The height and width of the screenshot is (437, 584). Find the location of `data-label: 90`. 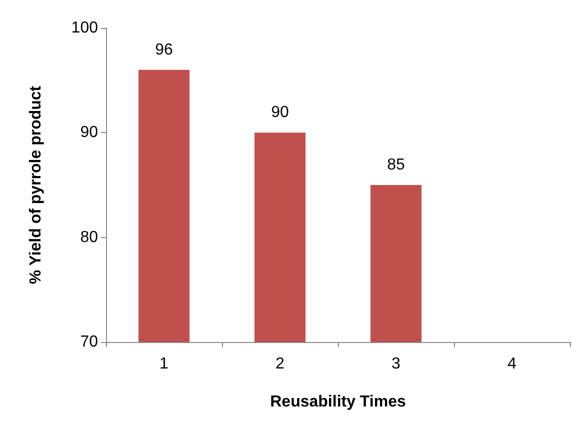

data-label: 90 is located at coordinates (280, 113).